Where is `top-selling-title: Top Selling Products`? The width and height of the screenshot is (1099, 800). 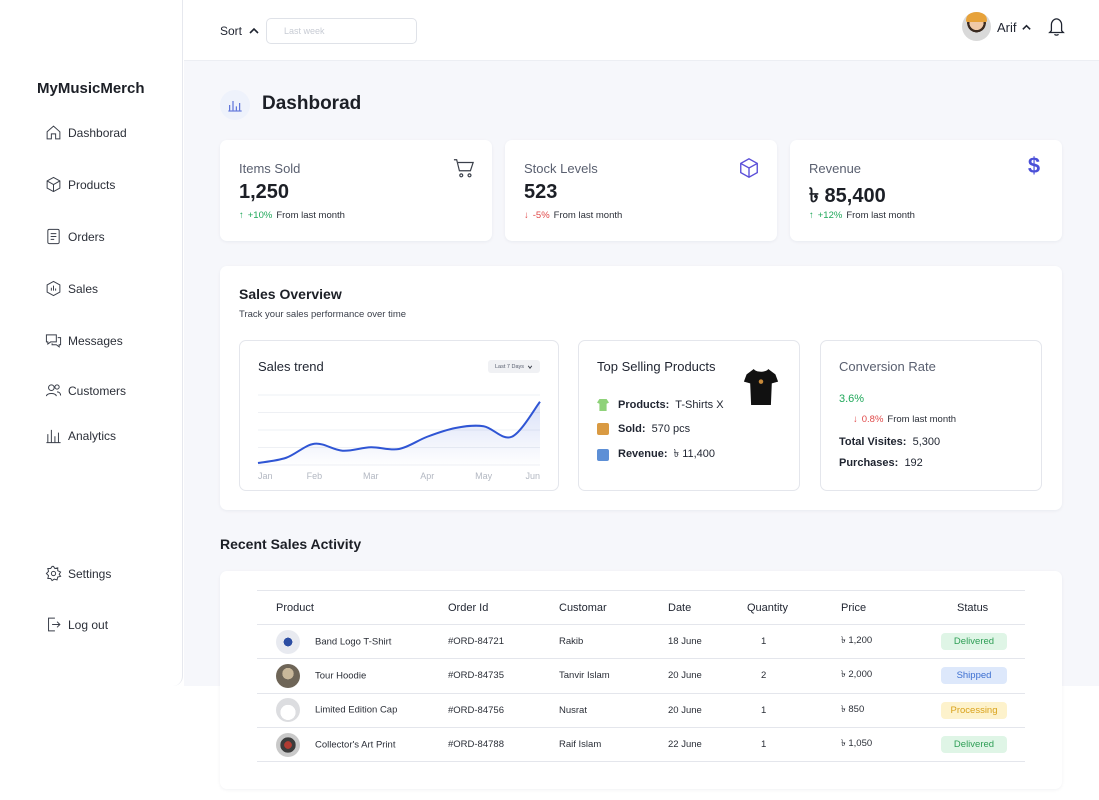 top-selling-title: Top Selling Products is located at coordinates (656, 366).